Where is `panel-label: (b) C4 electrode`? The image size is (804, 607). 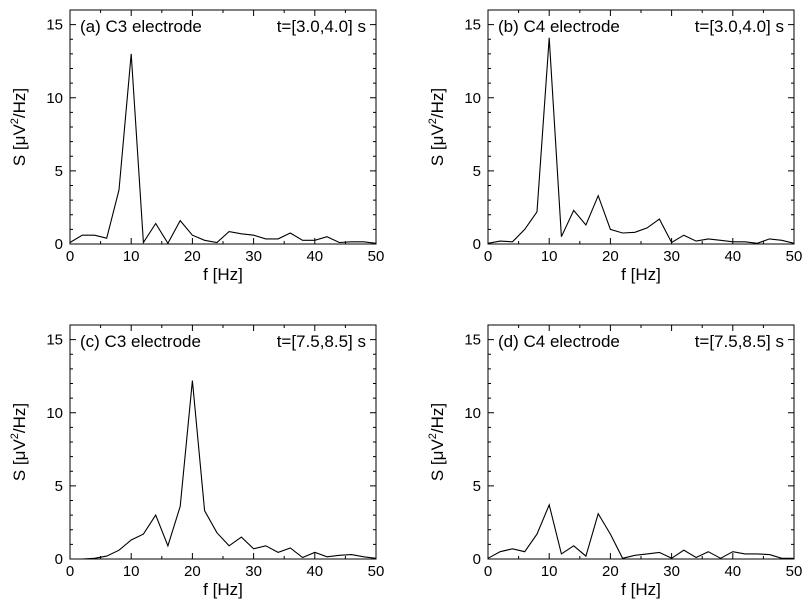 panel-label: (b) C4 electrode is located at coordinates (559, 26).